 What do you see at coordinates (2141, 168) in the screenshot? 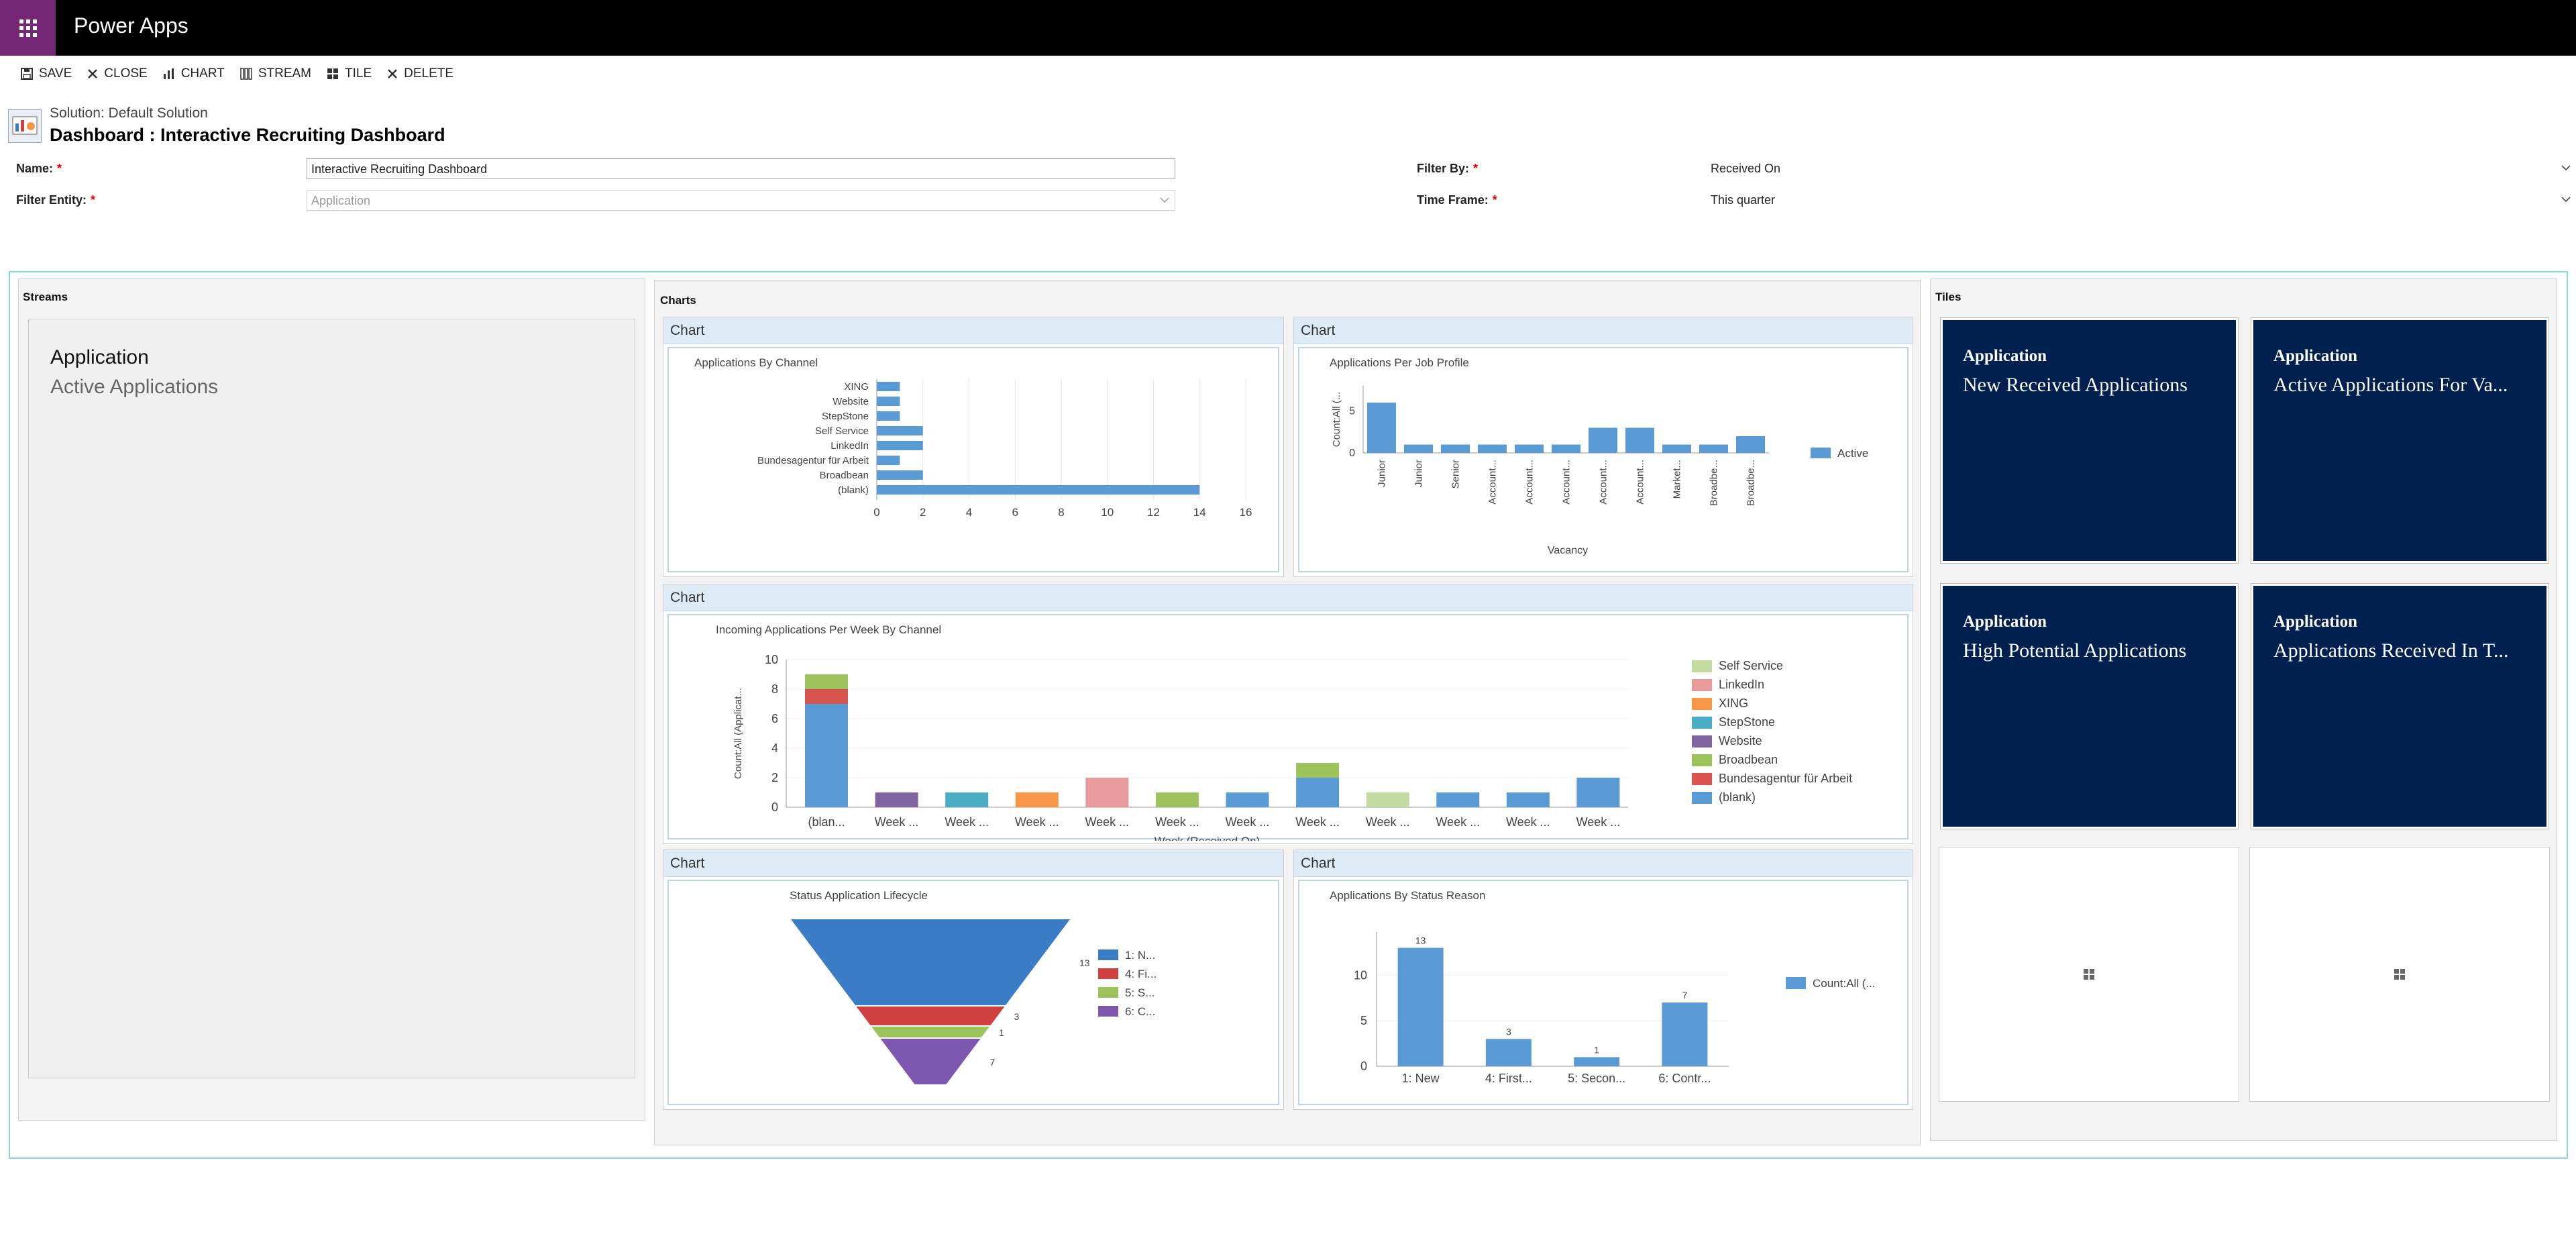
I see `filter-by-select: Received On` at bounding box center [2141, 168].